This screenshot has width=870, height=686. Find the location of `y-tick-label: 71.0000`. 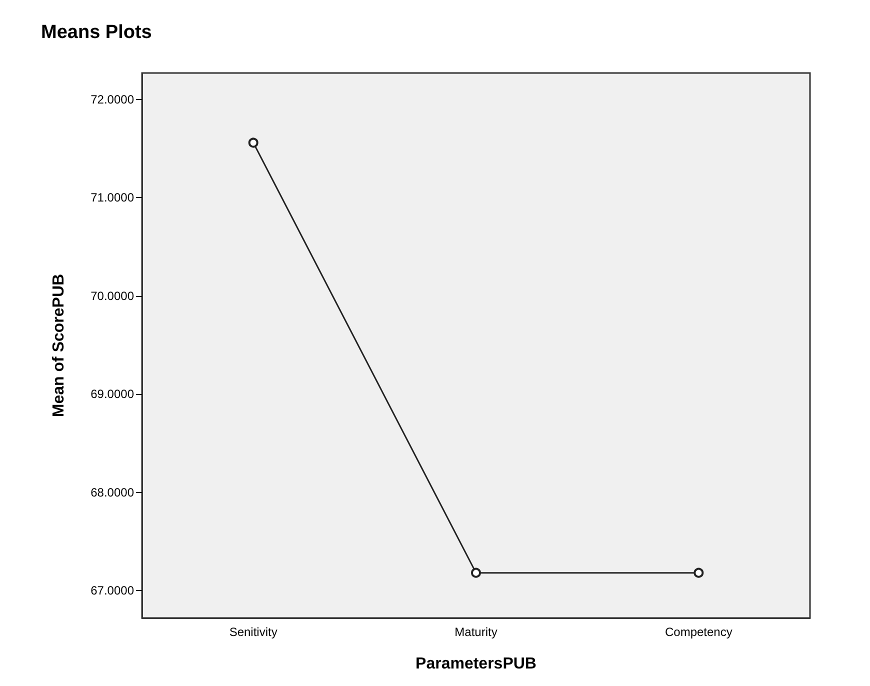

y-tick-label: 71.0000 is located at coordinates (112, 197).